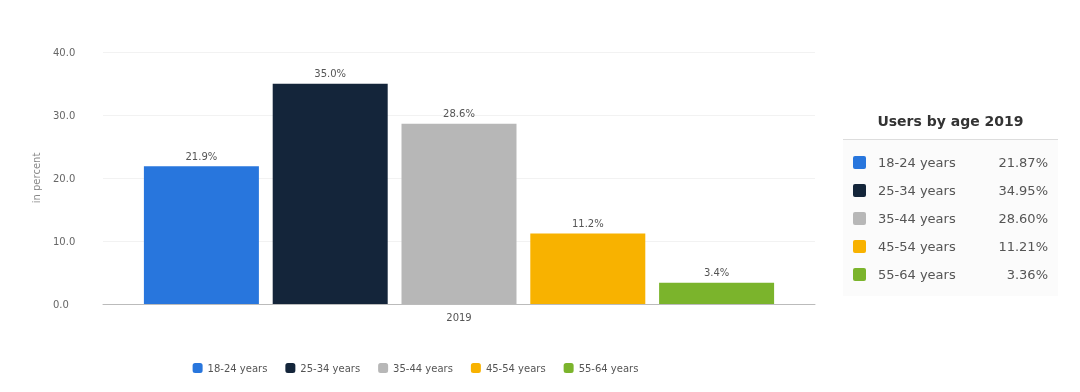  Describe the element at coordinates (917, 246) in the screenshot. I see `text: 45-54 years` at that location.